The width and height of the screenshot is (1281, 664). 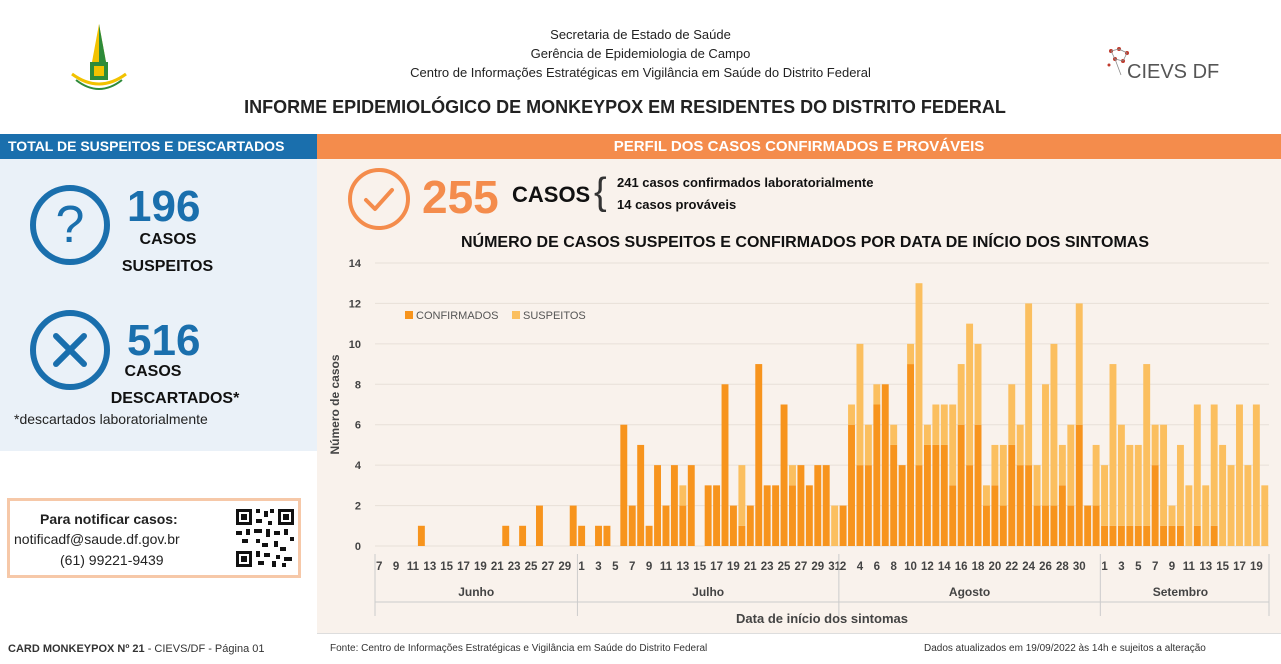 I want to click on footer-card-rest: - CIEVS/DF - Página 01, so click(x=204, y=649).